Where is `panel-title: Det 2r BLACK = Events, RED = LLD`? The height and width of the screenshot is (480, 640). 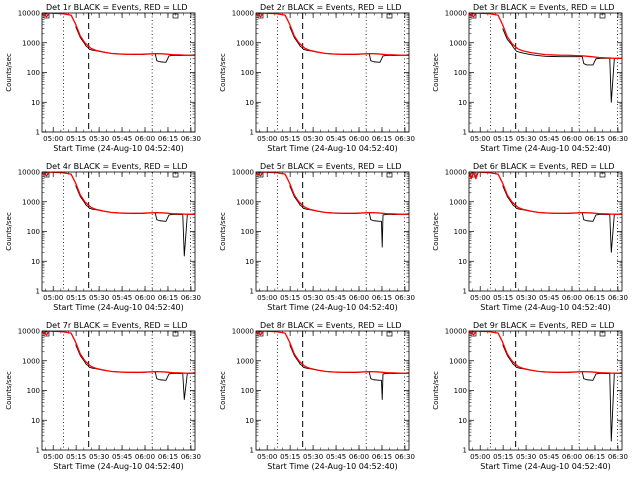
panel-title: Det 2r BLACK = Events, RED = LLD is located at coordinates (331, 7).